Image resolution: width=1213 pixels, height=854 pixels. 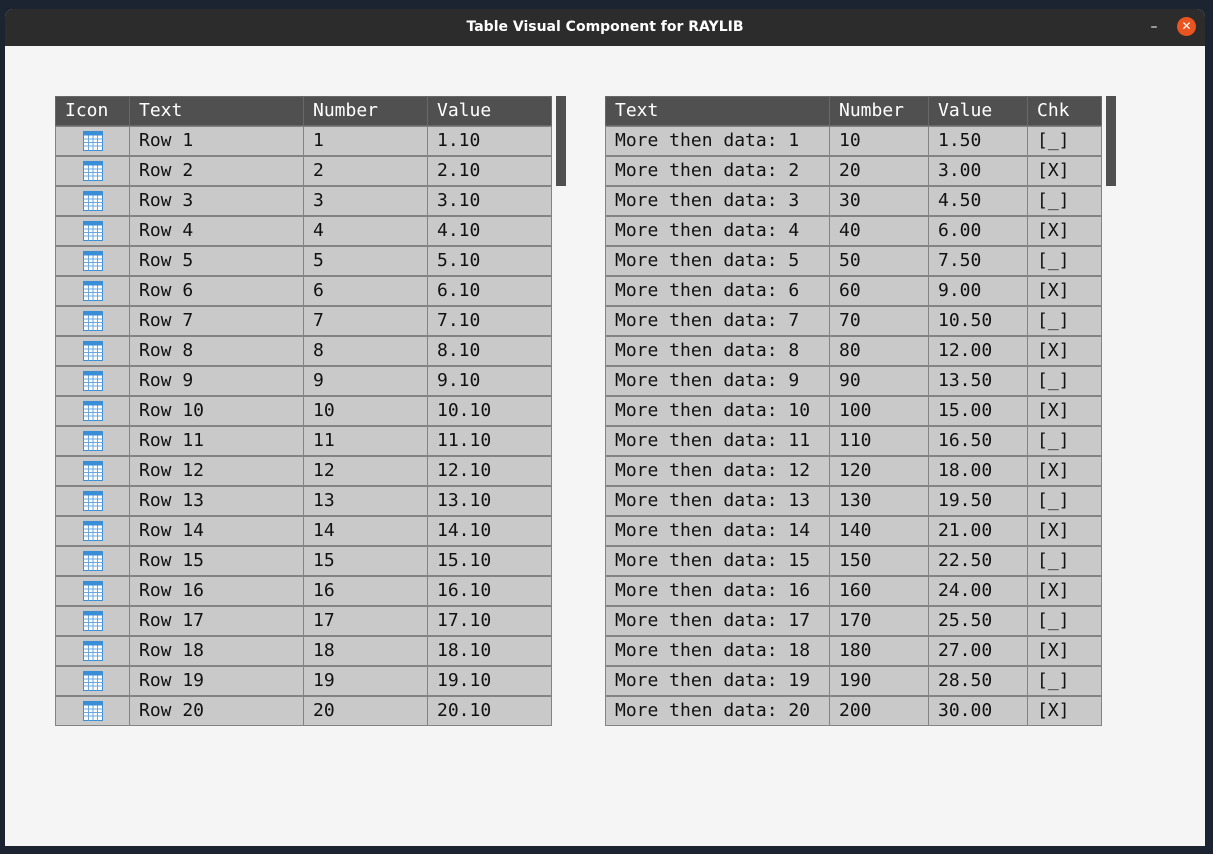 What do you see at coordinates (303, 171) in the screenshot?
I see `table-row: Row 2 2 2.10` at bounding box center [303, 171].